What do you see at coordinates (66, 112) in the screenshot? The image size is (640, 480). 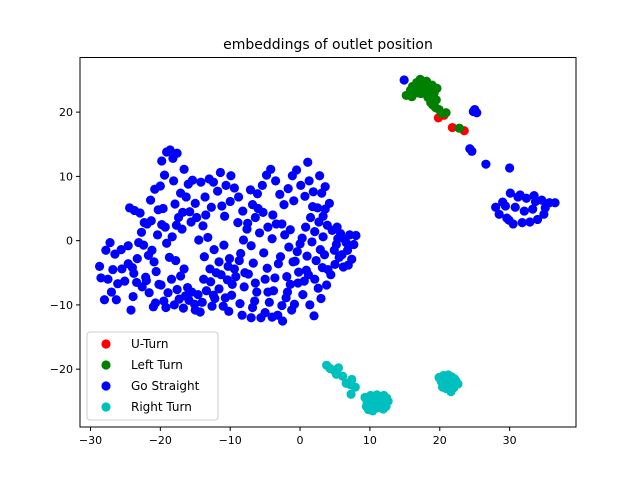 I see `y-tick-label: 20` at bounding box center [66, 112].